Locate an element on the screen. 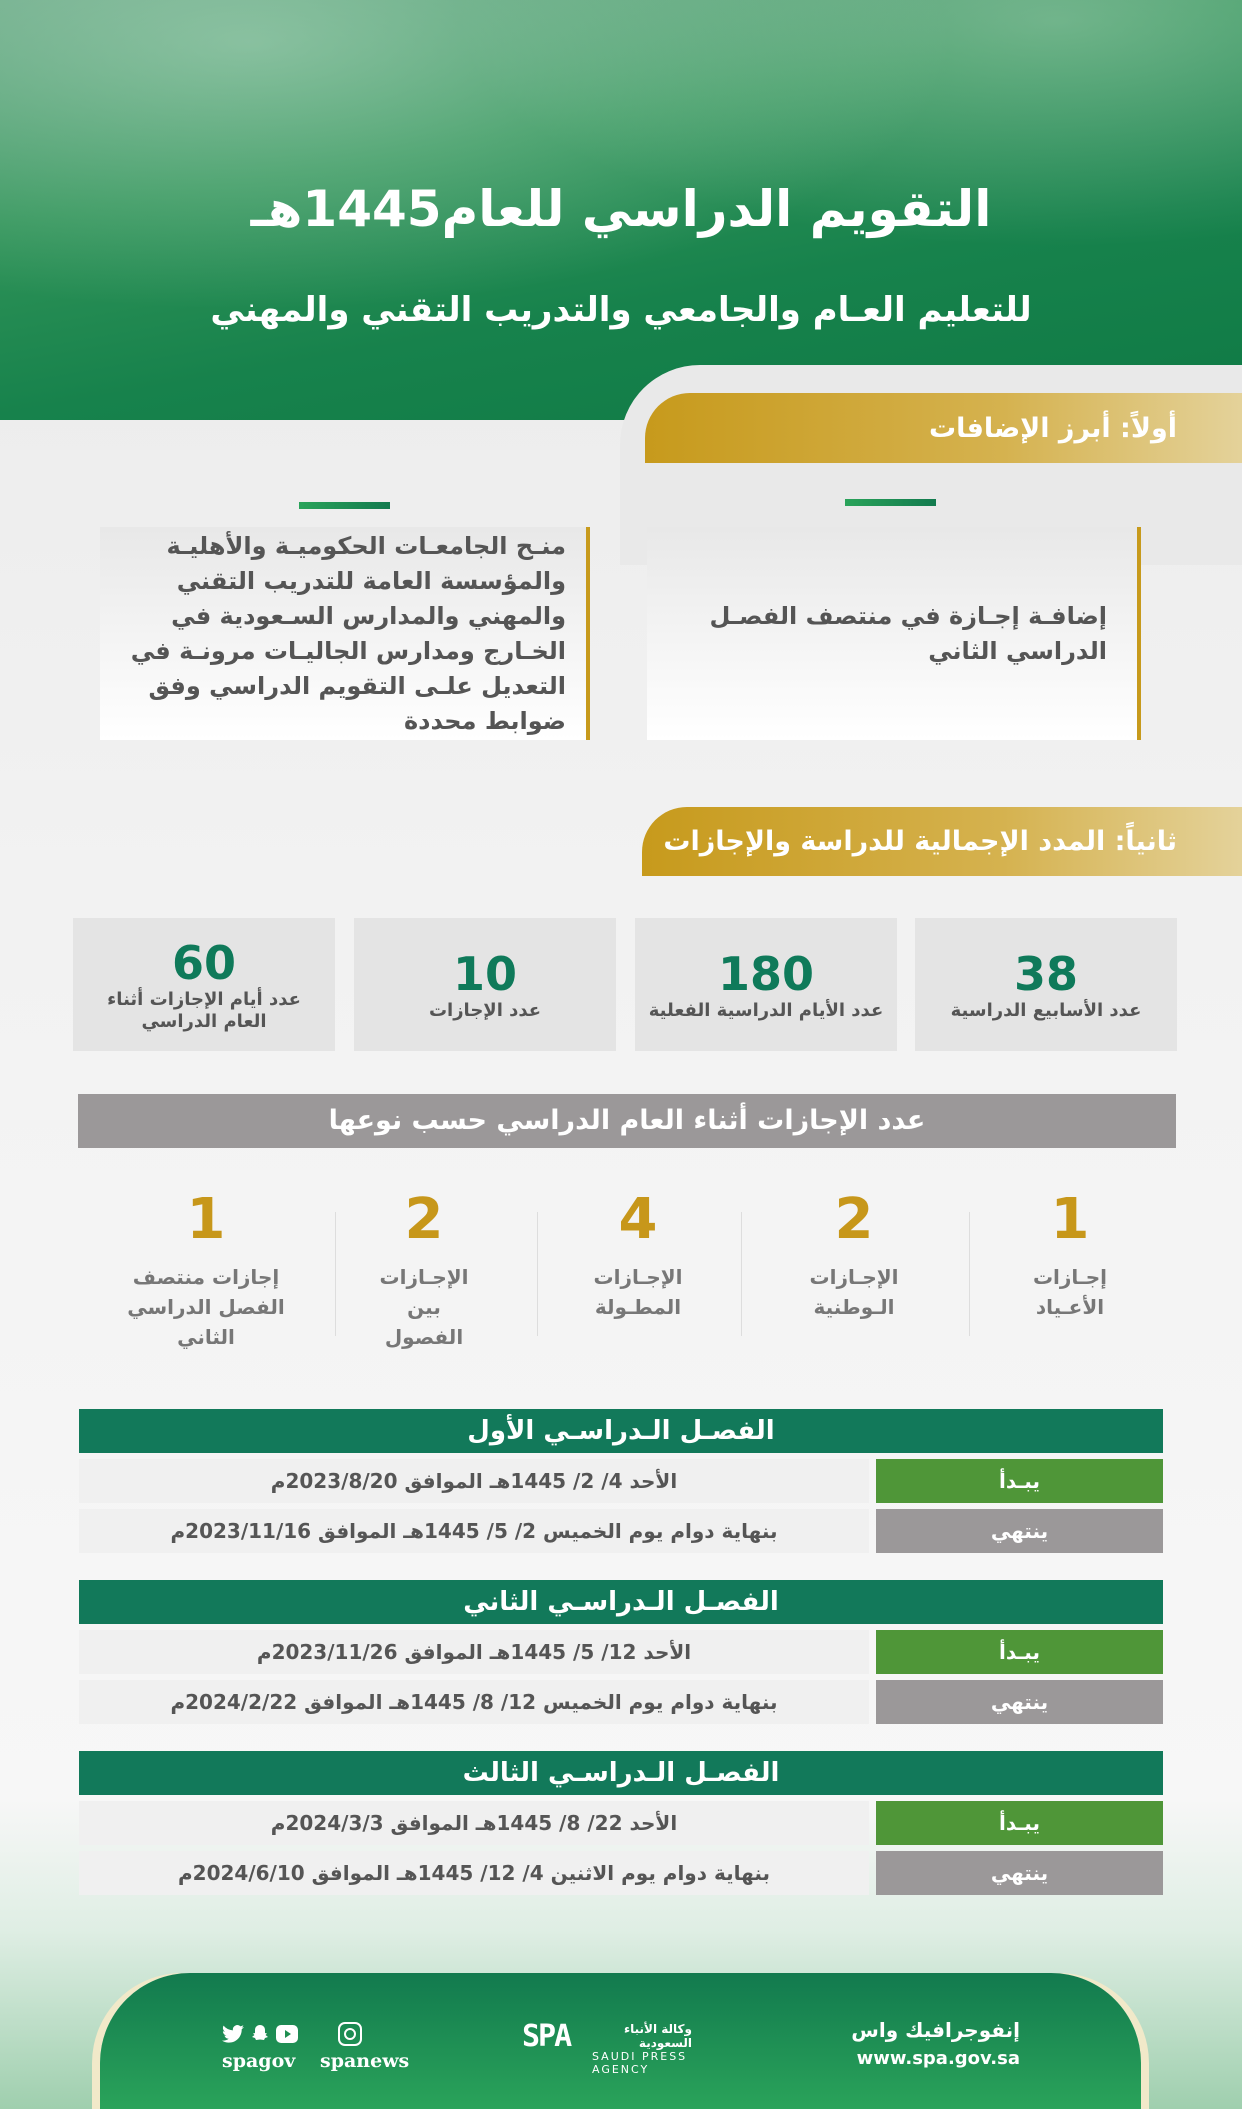 The height and width of the screenshot is (2109, 1242). logo-mark: SPA is located at coordinates (547, 2036).